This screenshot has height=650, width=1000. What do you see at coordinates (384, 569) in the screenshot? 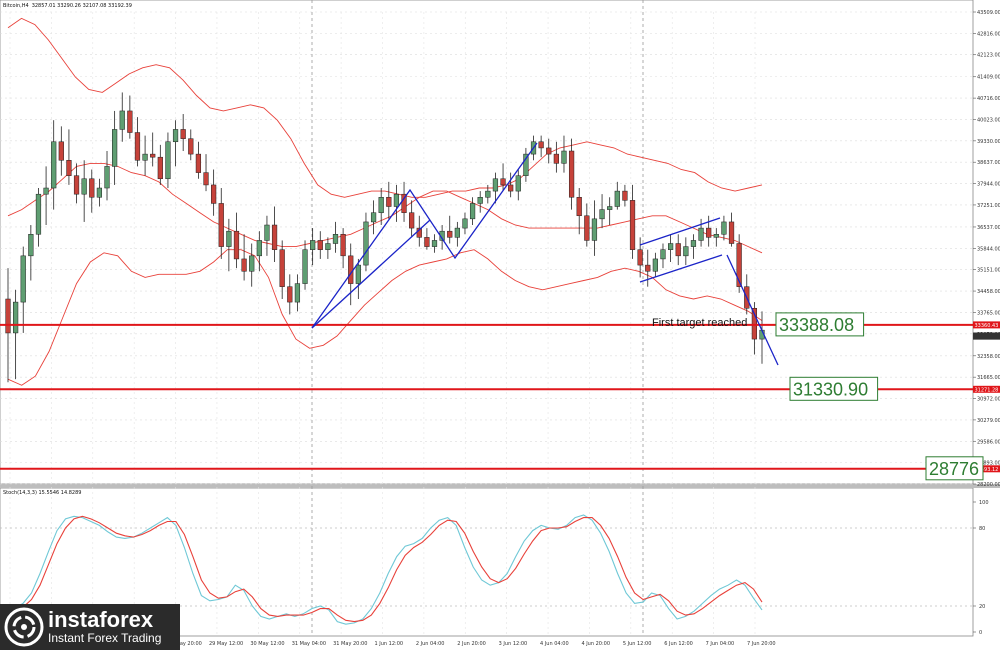
I see `stoch-signal-line` at bounding box center [384, 569].